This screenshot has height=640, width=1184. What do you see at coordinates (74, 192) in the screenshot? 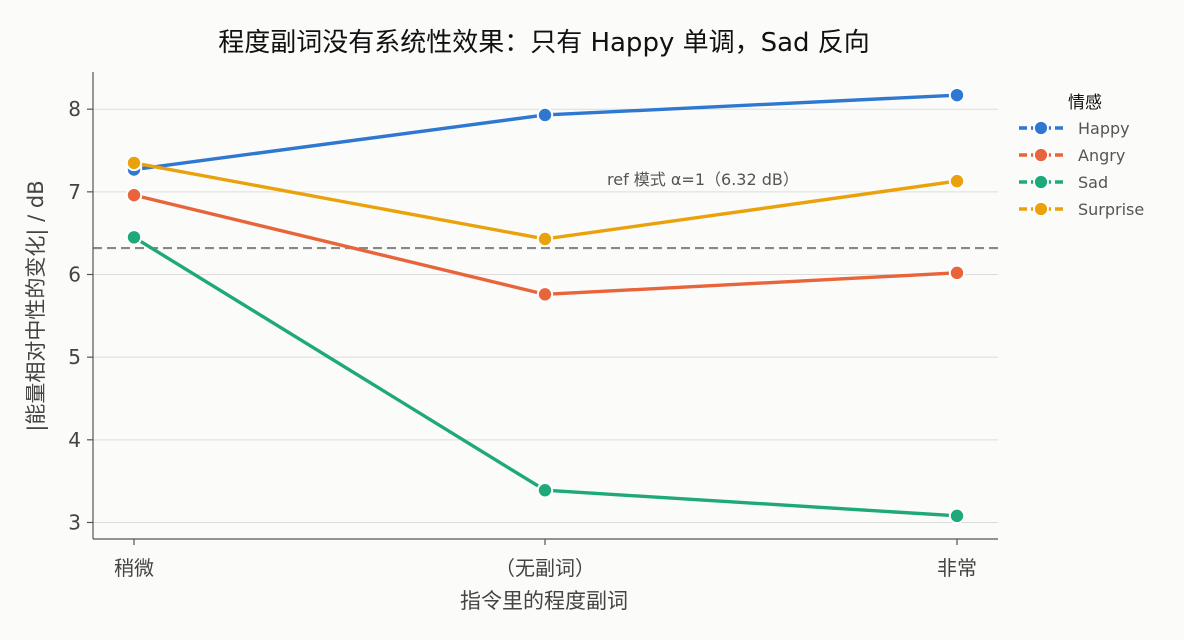
I see `y-tick-label: 7` at bounding box center [74, 192].